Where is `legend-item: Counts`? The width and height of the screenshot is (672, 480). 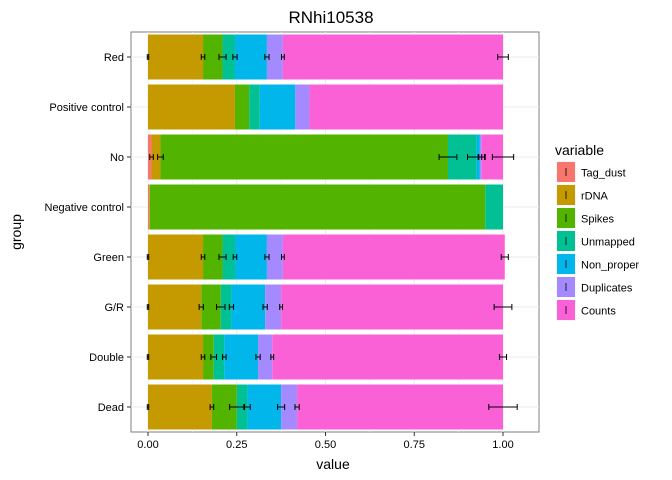
legend-item: Counts is located at coordinates (585, 310).